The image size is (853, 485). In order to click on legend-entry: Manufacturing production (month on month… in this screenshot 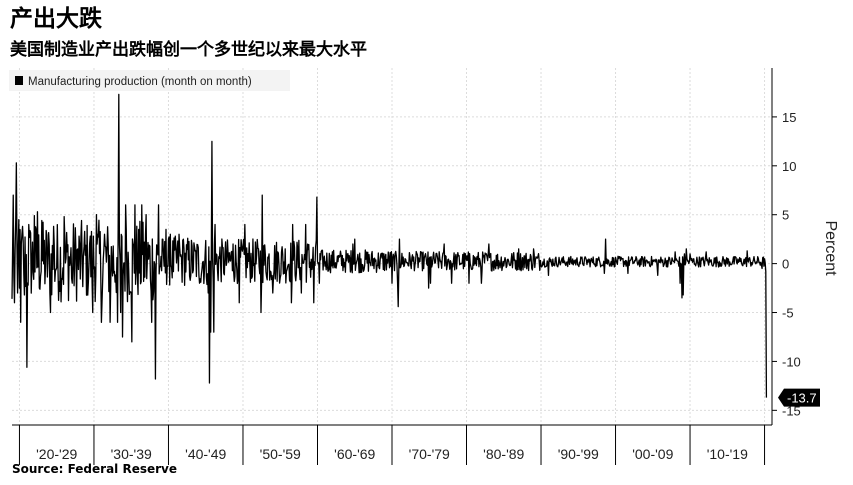, I will do `click(140, 82)`.